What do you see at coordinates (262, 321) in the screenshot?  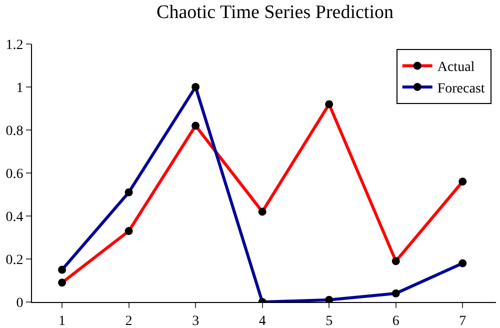 I see `x-tick-label: 4` at bounding box center [262, 321].